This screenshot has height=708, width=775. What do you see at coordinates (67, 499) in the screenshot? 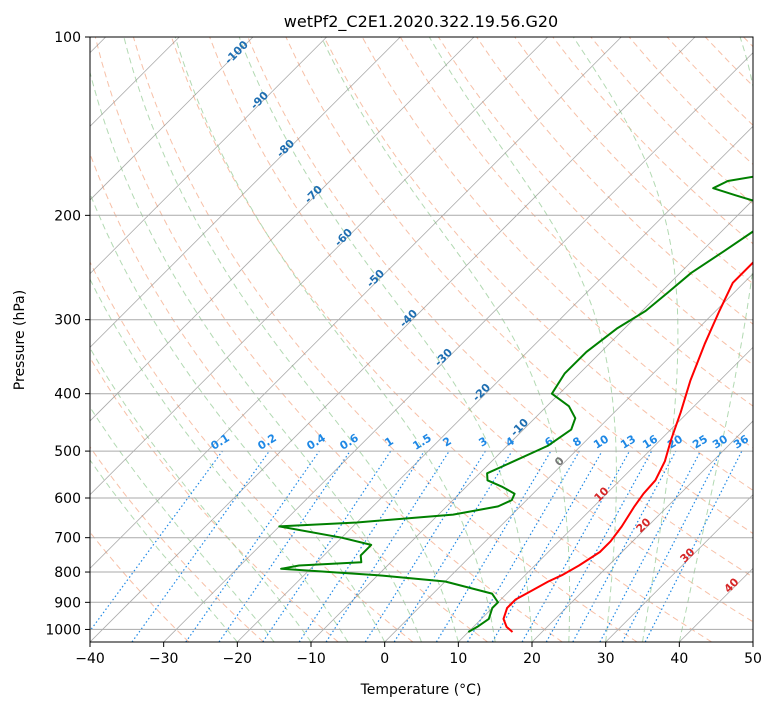
I see `y-tick-label: 600` at bounding box center [67, 499].